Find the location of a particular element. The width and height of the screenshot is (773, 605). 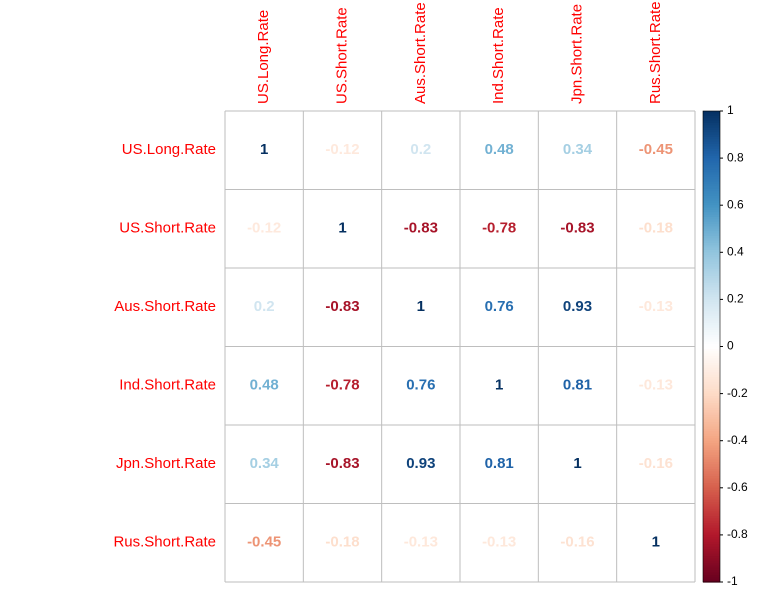

row-label-jpn-short-rate: Jpn.Short.Rate is located at coordinates (166, 463).